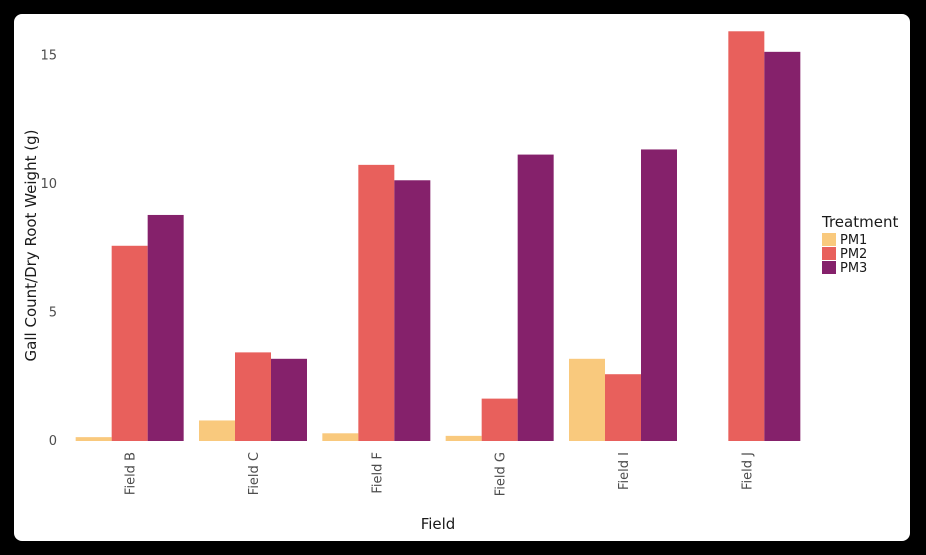 The width and height of the screenshot is (926, 555). Describe the element at coordinates (829, 253) in the screenshot. I see `legend-swatch-pm2` at that location.